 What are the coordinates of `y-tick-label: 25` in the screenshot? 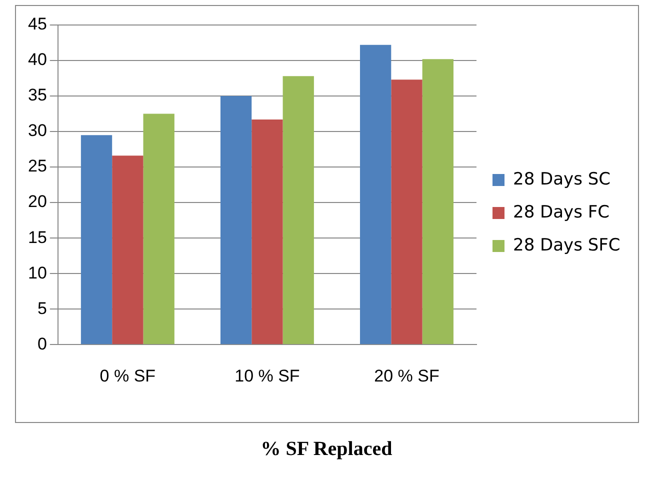 It's located at (37, 166).